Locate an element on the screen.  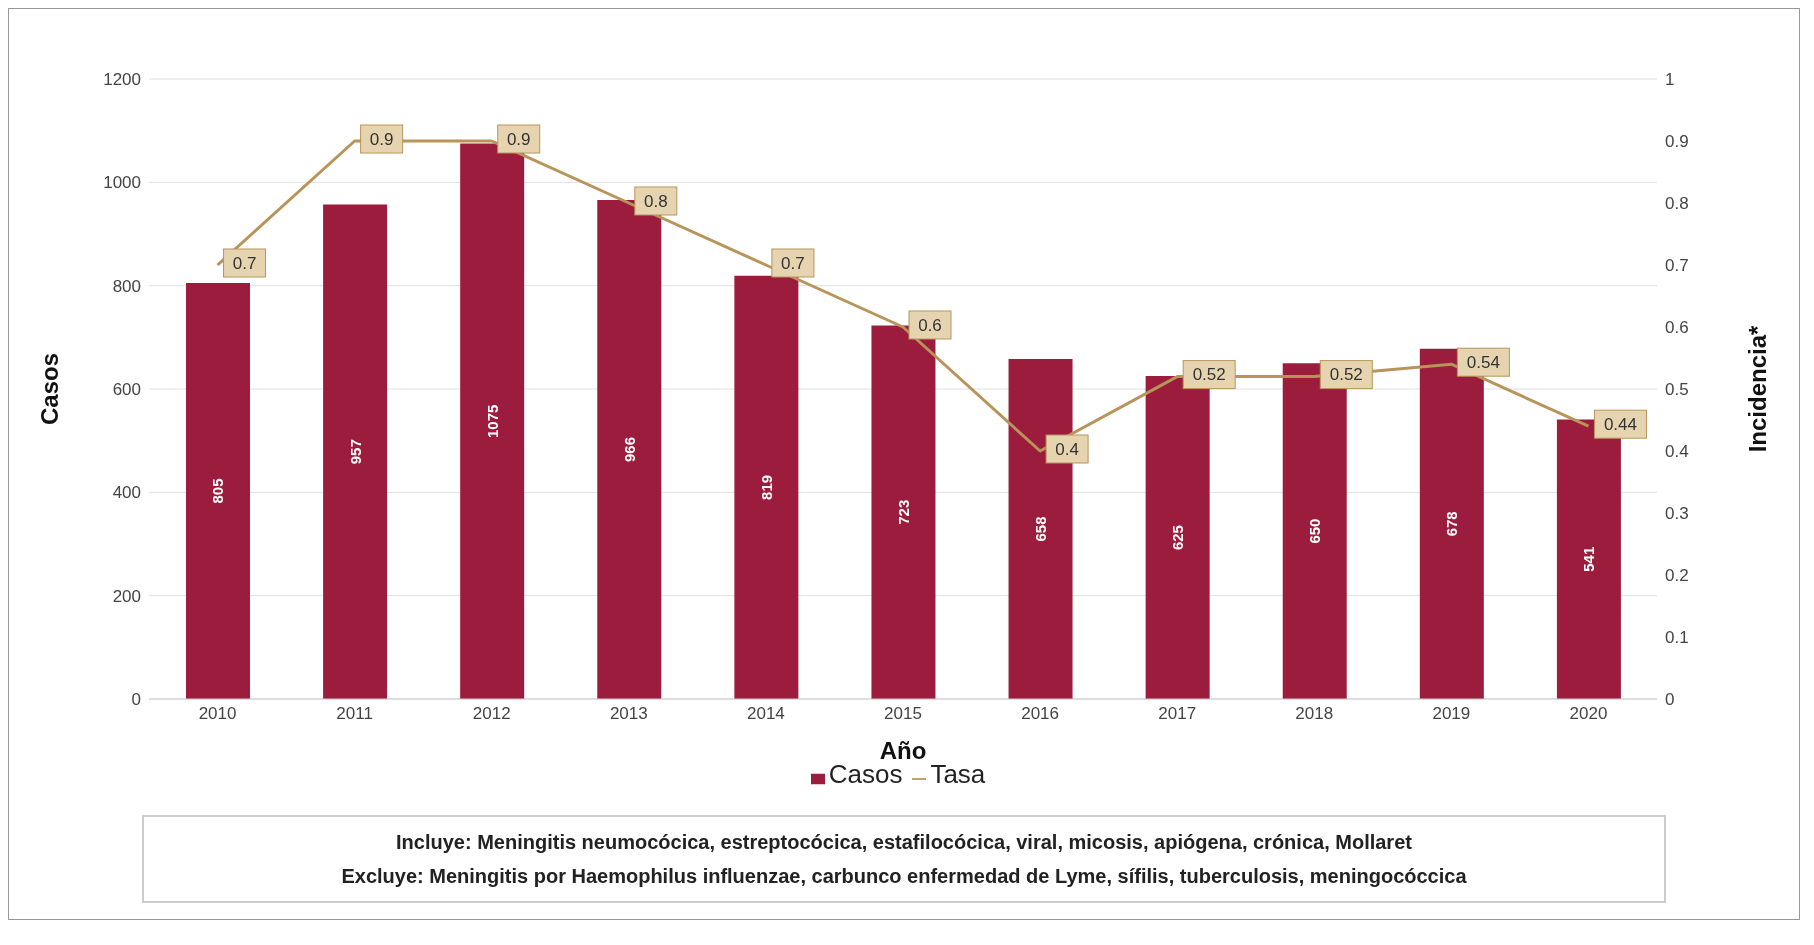
y-tick-label: 800 is located at coordinates (126, 286).